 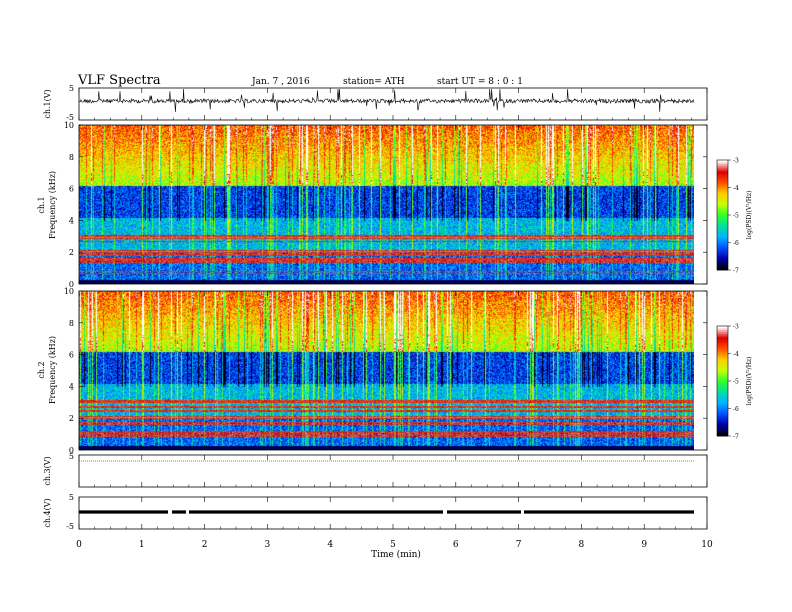 I want to click on time-axis-label: Time (min), so click(x=396, y=554).